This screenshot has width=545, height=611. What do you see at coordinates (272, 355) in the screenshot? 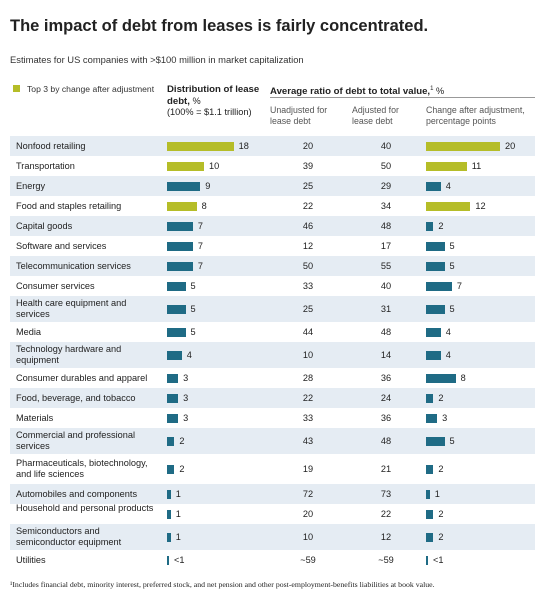
I see `table-row: Technology hardware and equipment 4 10 14 4` at bounding box center [272, 355].